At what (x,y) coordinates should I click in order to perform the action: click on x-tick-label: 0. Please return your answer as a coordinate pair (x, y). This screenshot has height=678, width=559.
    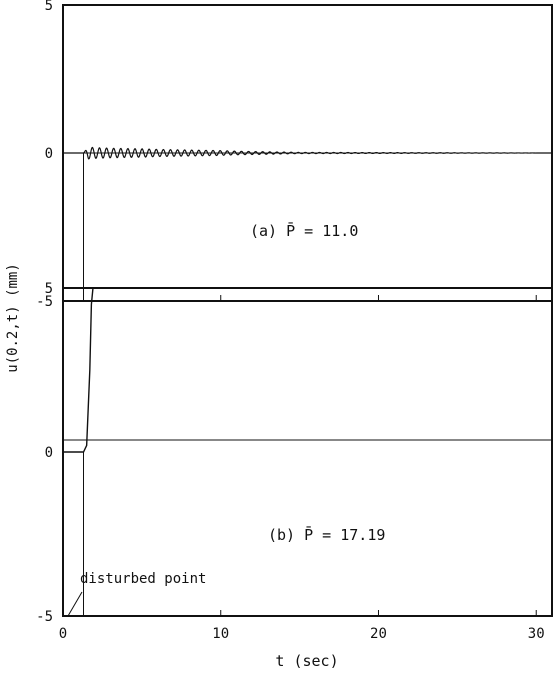
    Looking at the image, I should click on (63, 634).